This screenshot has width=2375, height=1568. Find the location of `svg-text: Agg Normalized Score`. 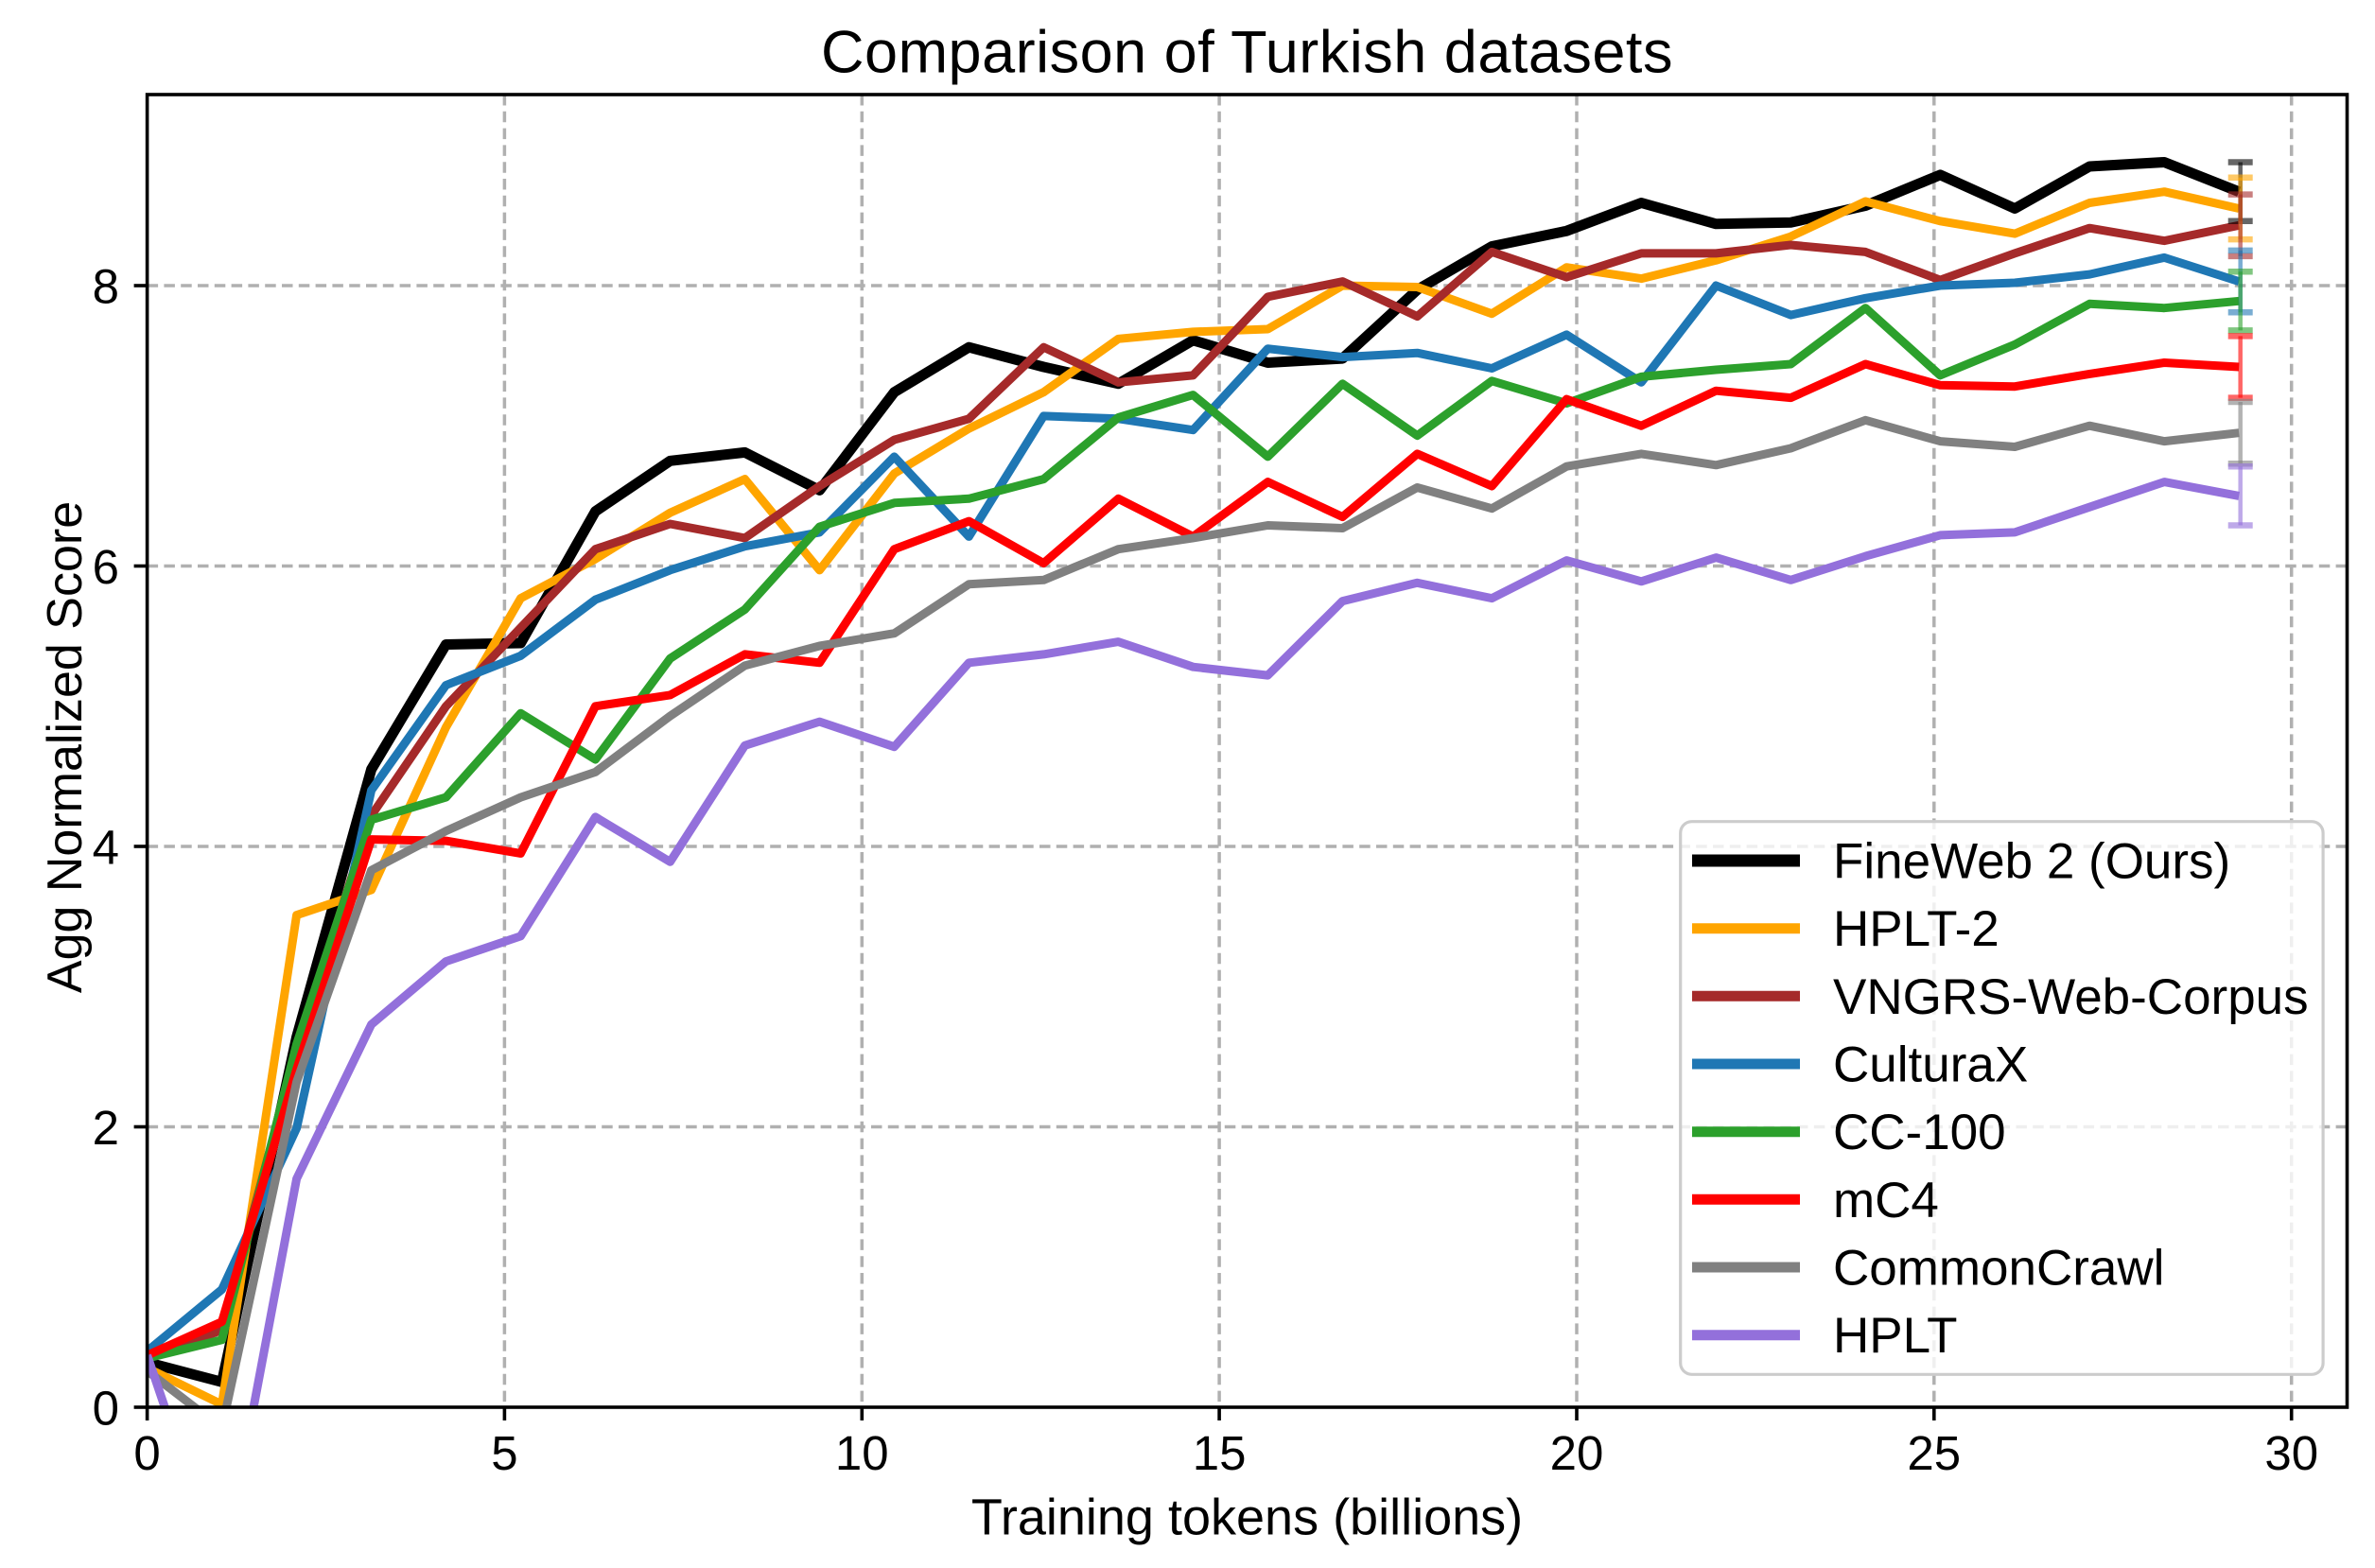

svg-text: Agg Normalized Score is located at coordinates (66, 747).